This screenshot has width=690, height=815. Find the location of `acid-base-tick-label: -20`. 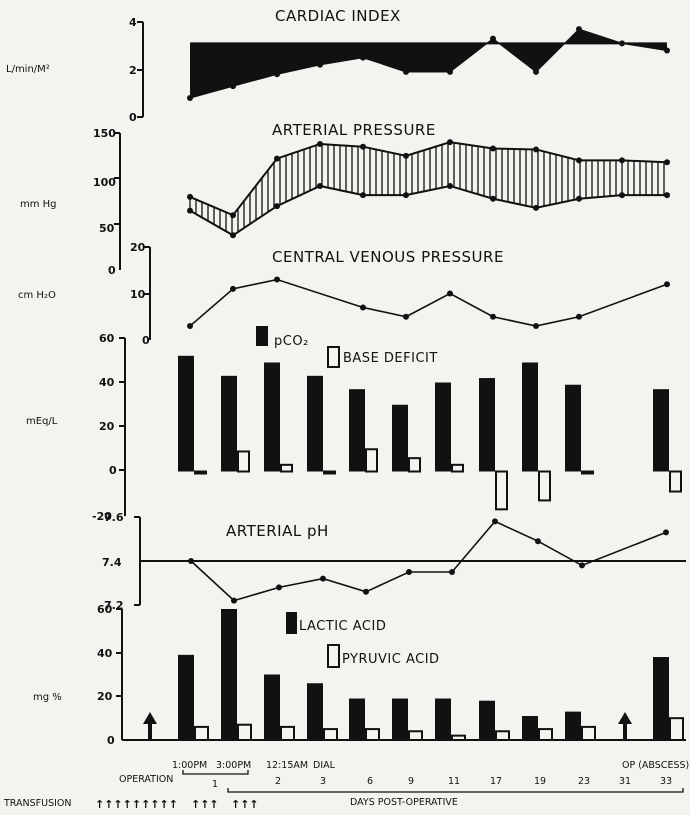

acid-base-tick-label: -20 is located at coordinates (102, 516).